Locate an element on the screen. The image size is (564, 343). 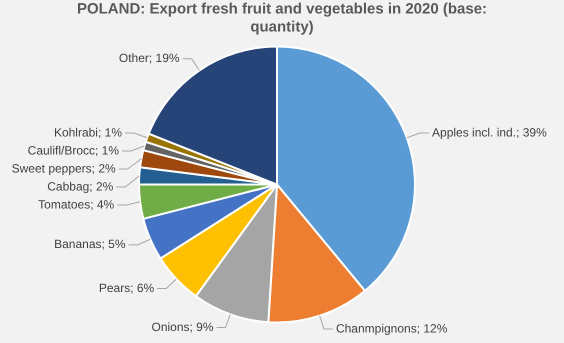
slice-label: Sweet peppers; 2% is located at coordinates (64, 168).